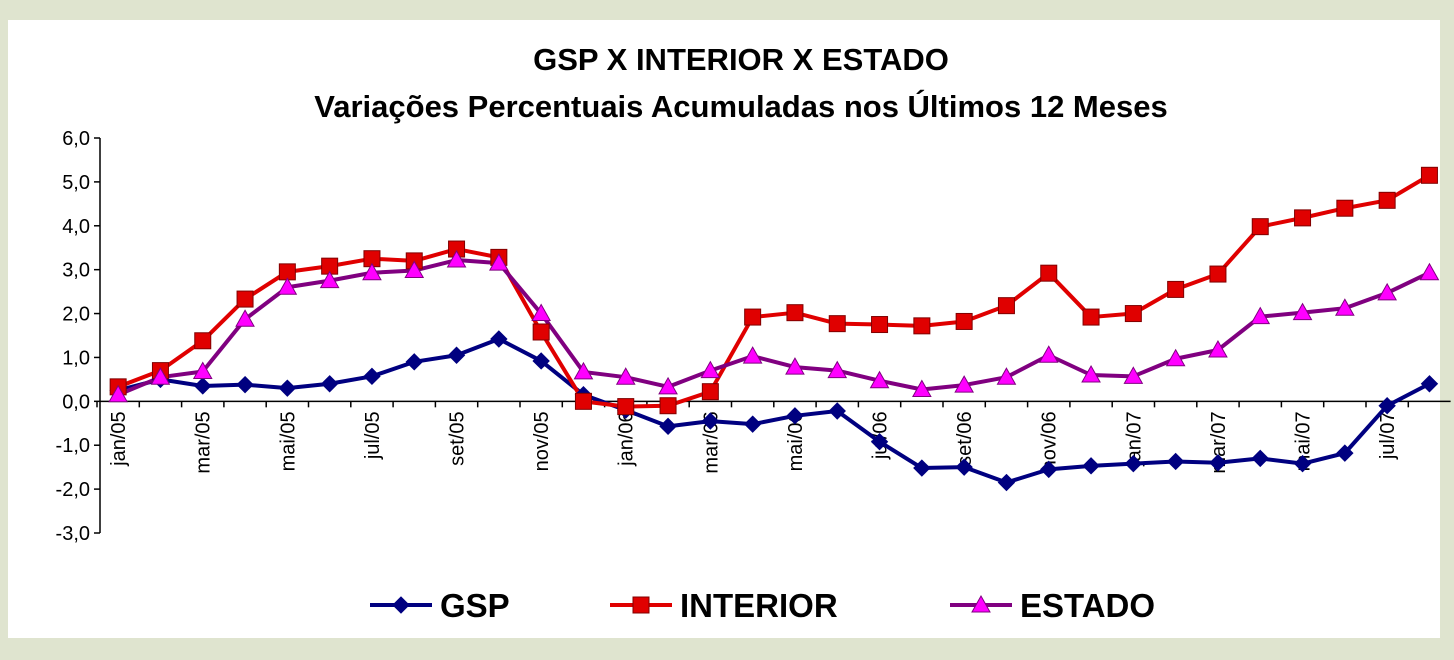 Image resolution: width=1454 pixels, height=660 pixels. Describe the element at coordinates (73, 490) in the screenshot. I see `y-tick-label: -2,0` at that location.